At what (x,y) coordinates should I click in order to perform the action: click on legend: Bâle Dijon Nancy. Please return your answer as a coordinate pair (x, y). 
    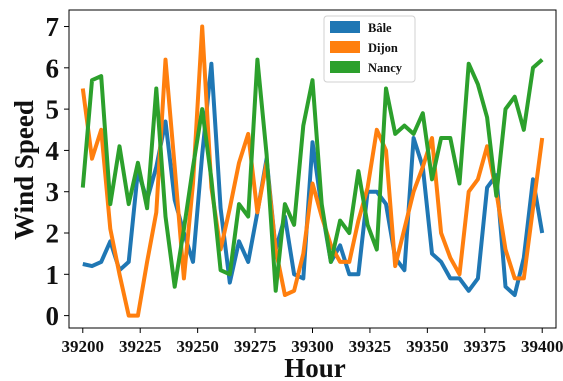
    Looking at the image, I should click on (369, 49).